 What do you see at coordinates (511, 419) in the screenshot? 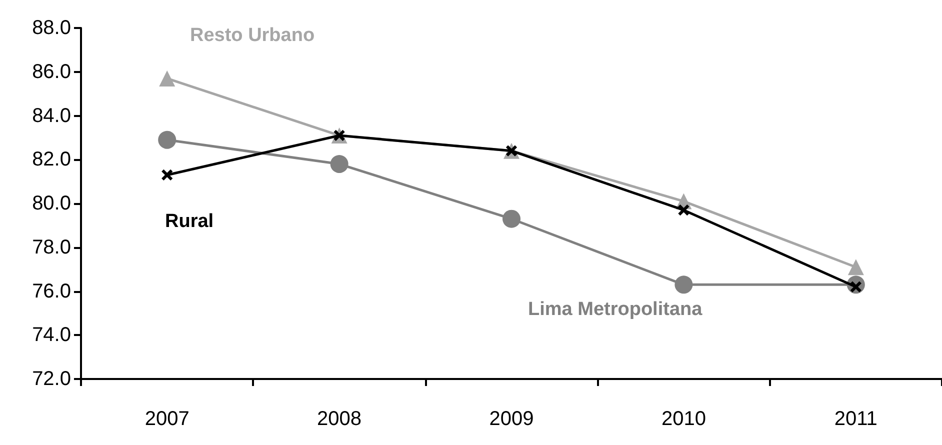
I see `x-tick-label: 2009` at bounding box center [511, 419].